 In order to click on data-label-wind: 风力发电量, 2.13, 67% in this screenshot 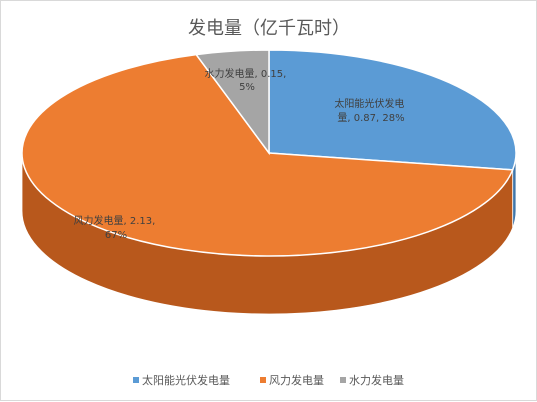, I will do `click(116, 227)`.